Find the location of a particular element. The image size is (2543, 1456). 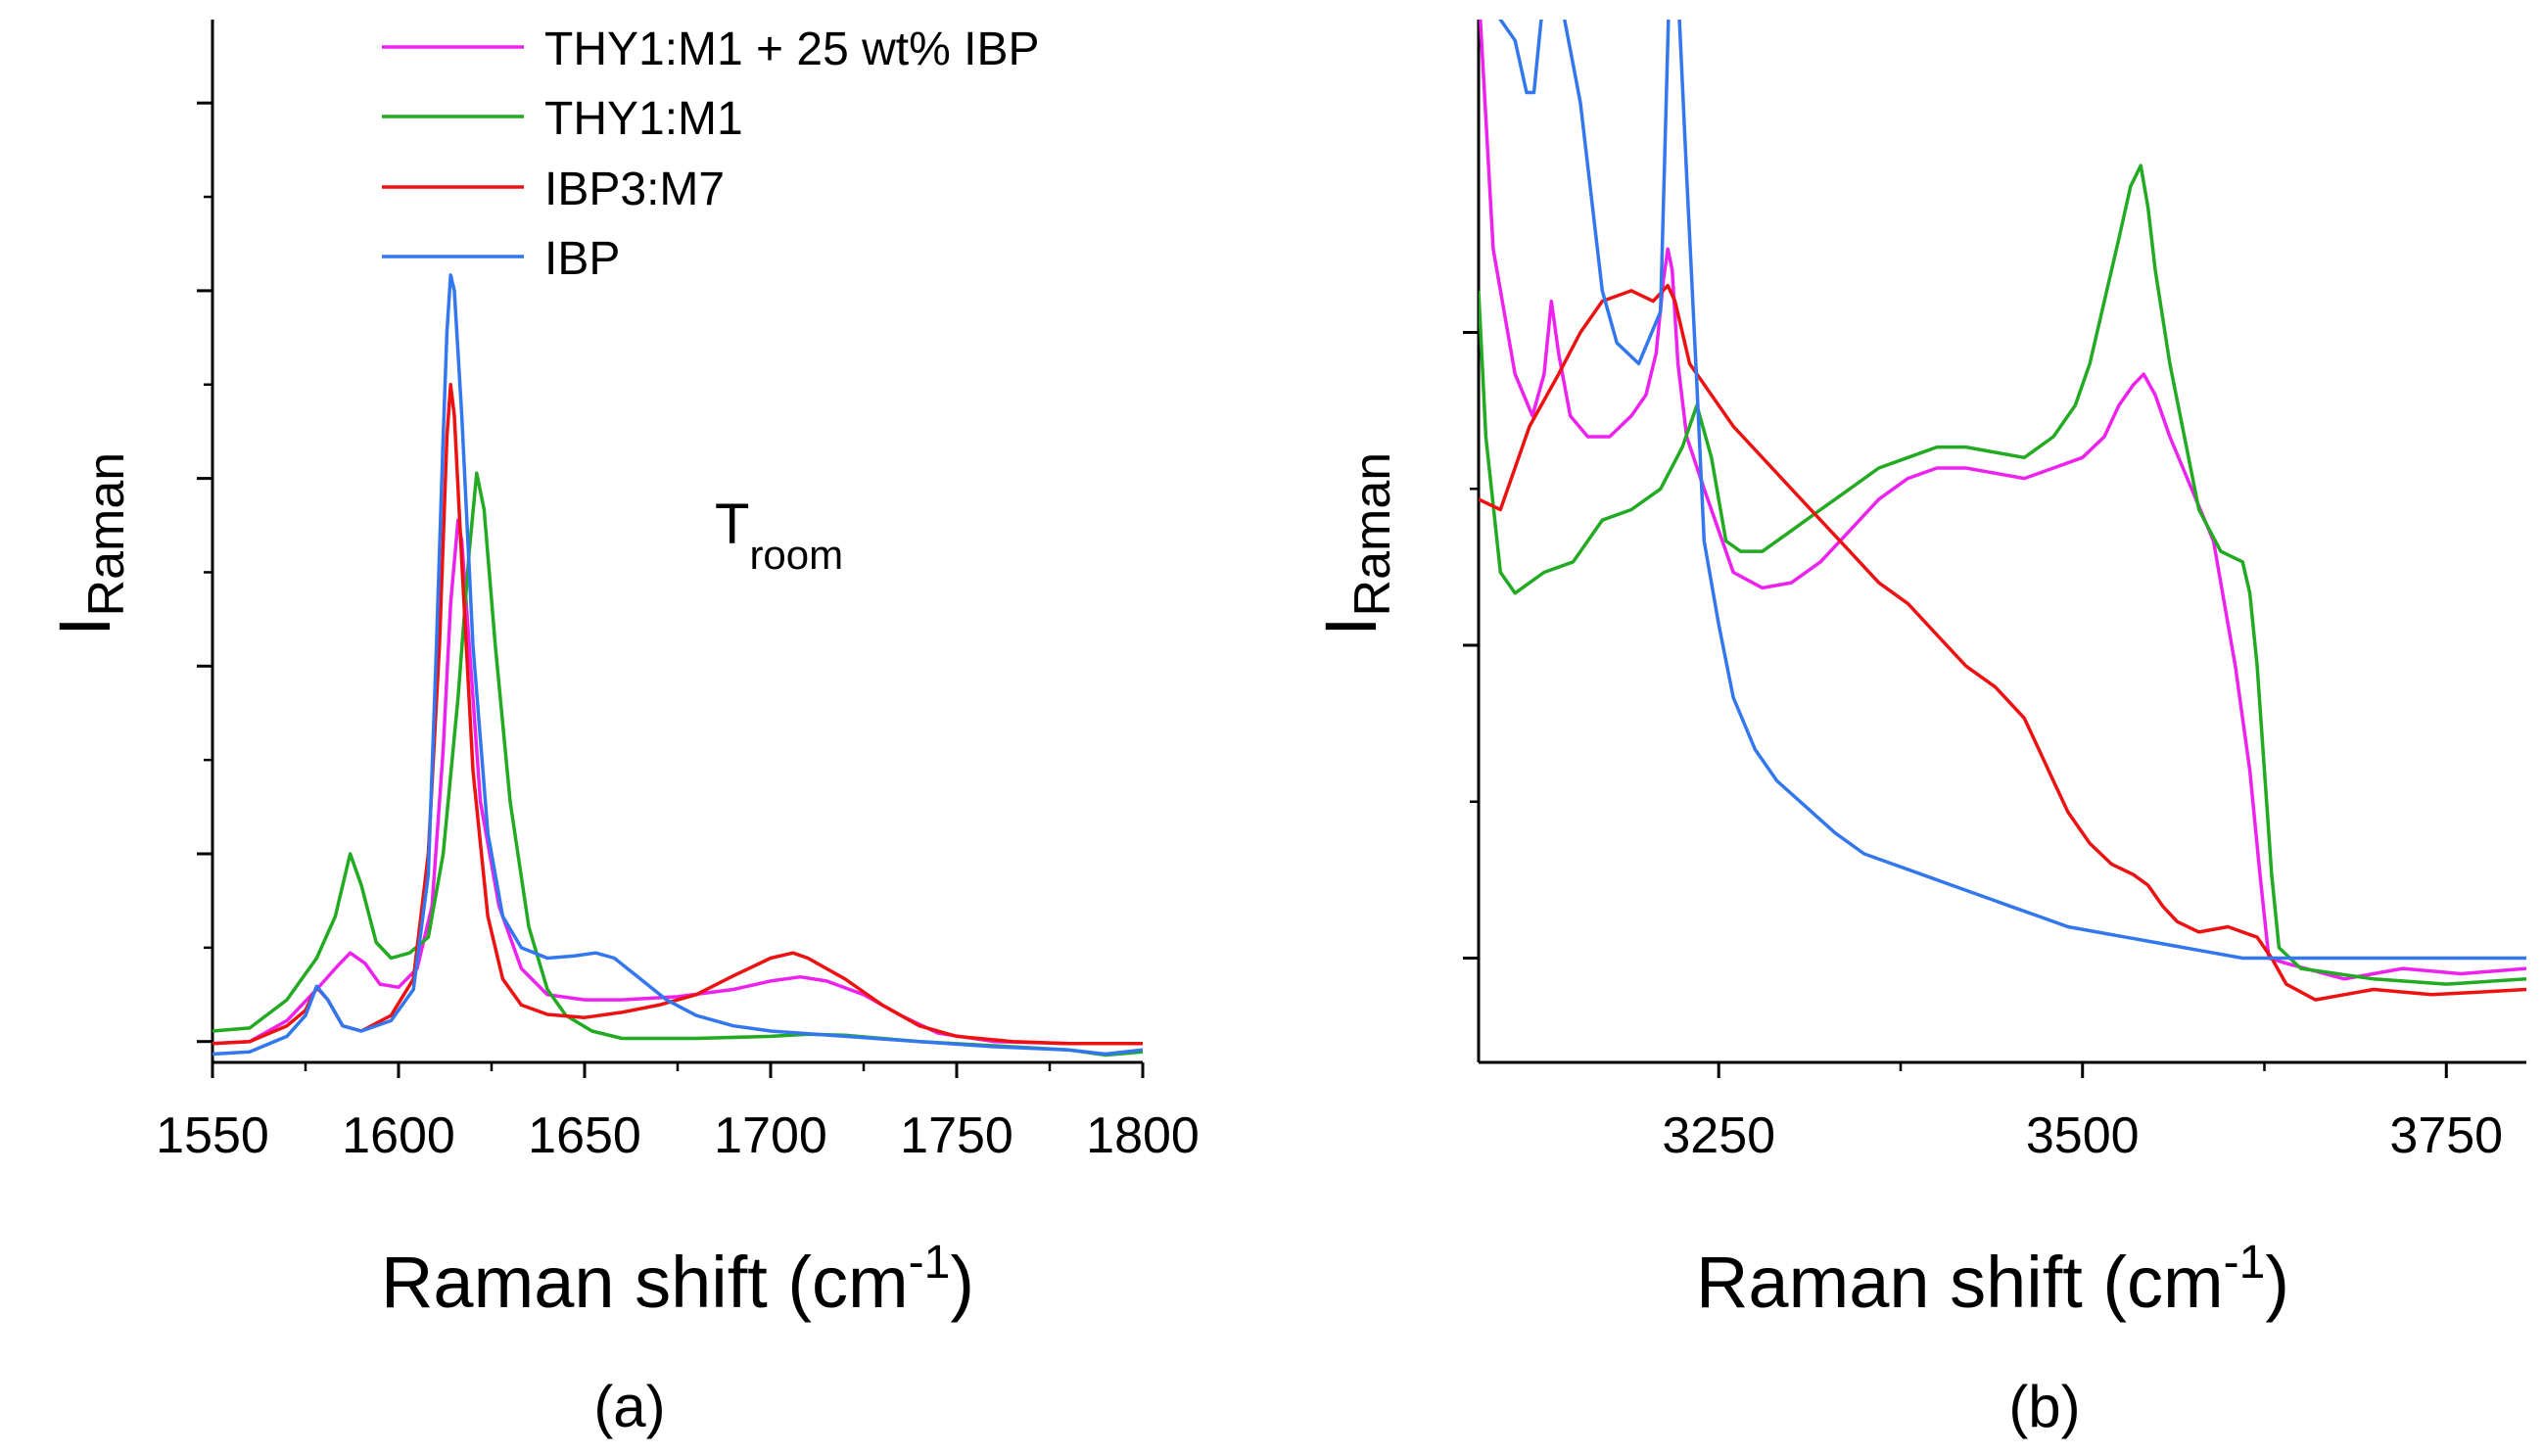

panel-b-xlabel: Raman shift (cm-1) is located at coordinates (1992, 1280).